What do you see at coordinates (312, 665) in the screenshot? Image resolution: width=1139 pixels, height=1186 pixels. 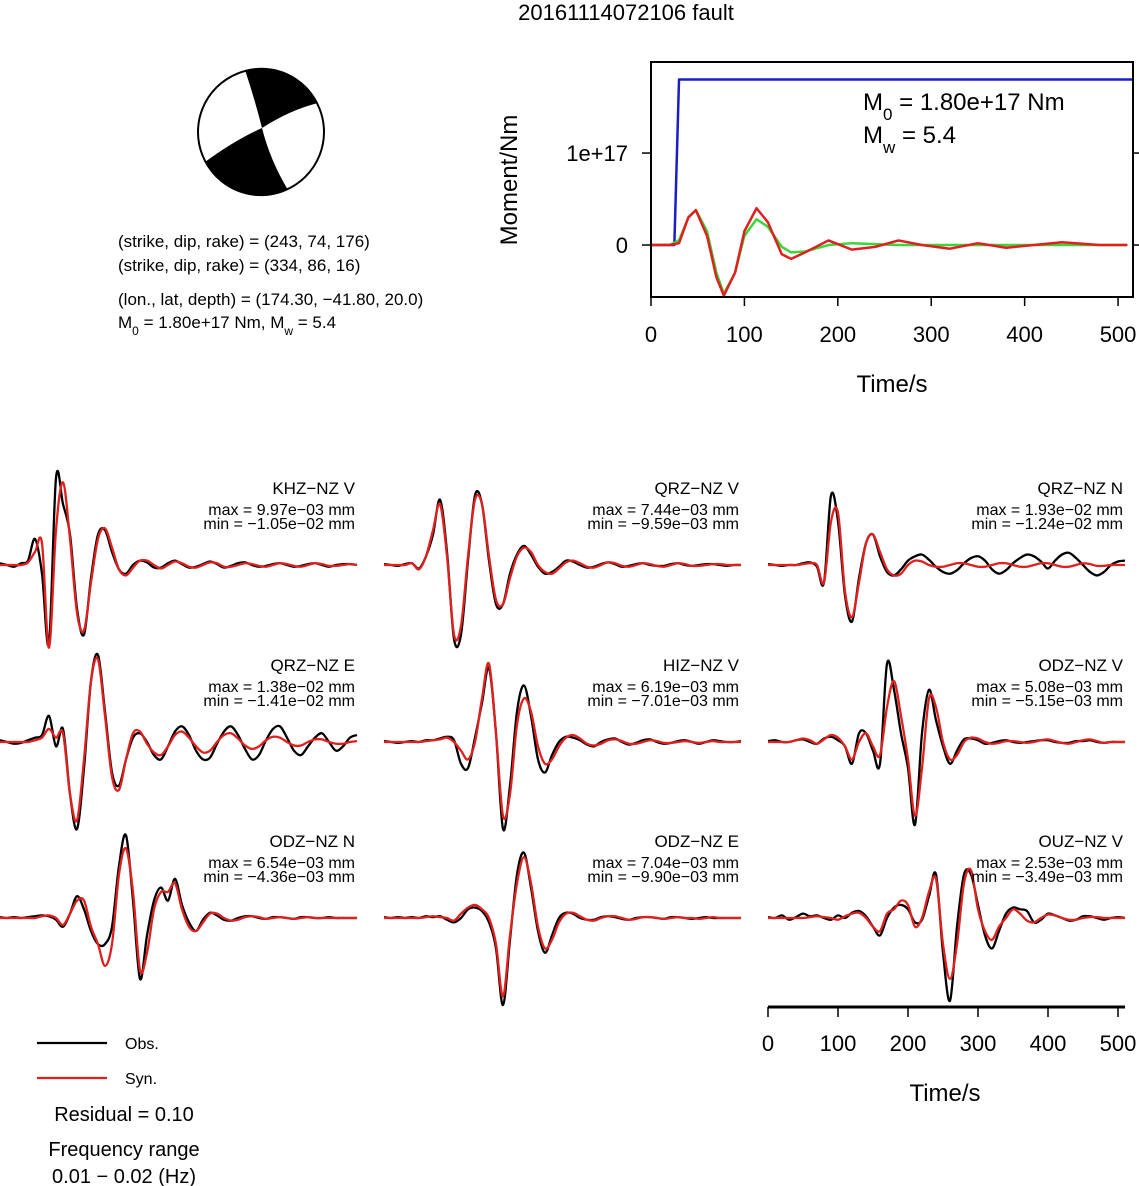 I see `station-label: QRZ−NZ E` at bounding box center [312, 665].